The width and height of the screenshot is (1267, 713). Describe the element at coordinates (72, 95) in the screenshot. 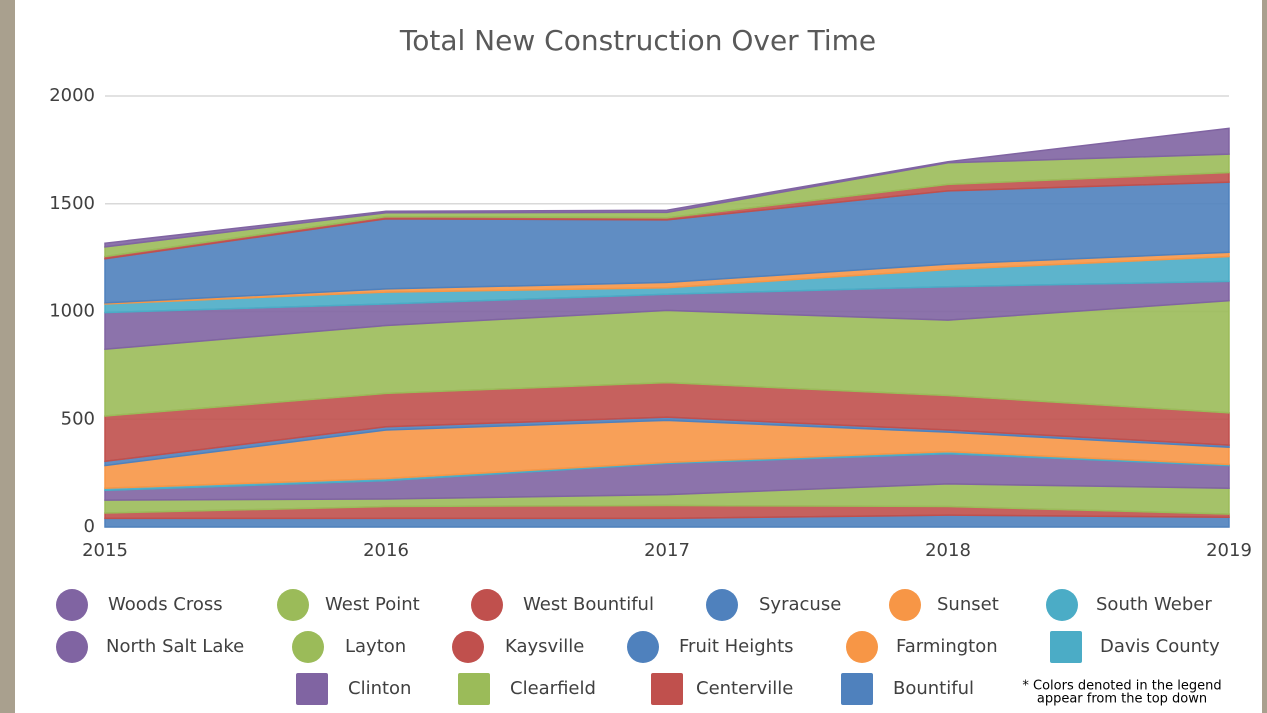

I see `y-tick-label: 2000` at that location.